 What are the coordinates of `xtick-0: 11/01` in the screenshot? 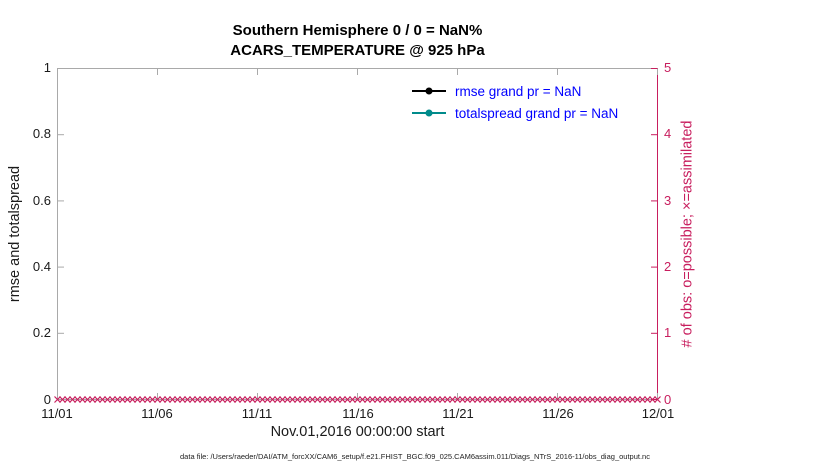 It's located at (57, 413).